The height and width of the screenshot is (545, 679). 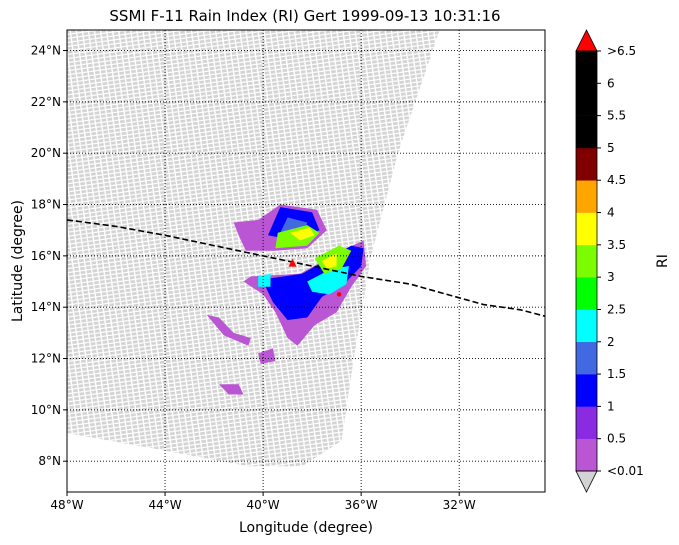 I want to click on y-tick-label: 22°N, so click(x=46, y=102).